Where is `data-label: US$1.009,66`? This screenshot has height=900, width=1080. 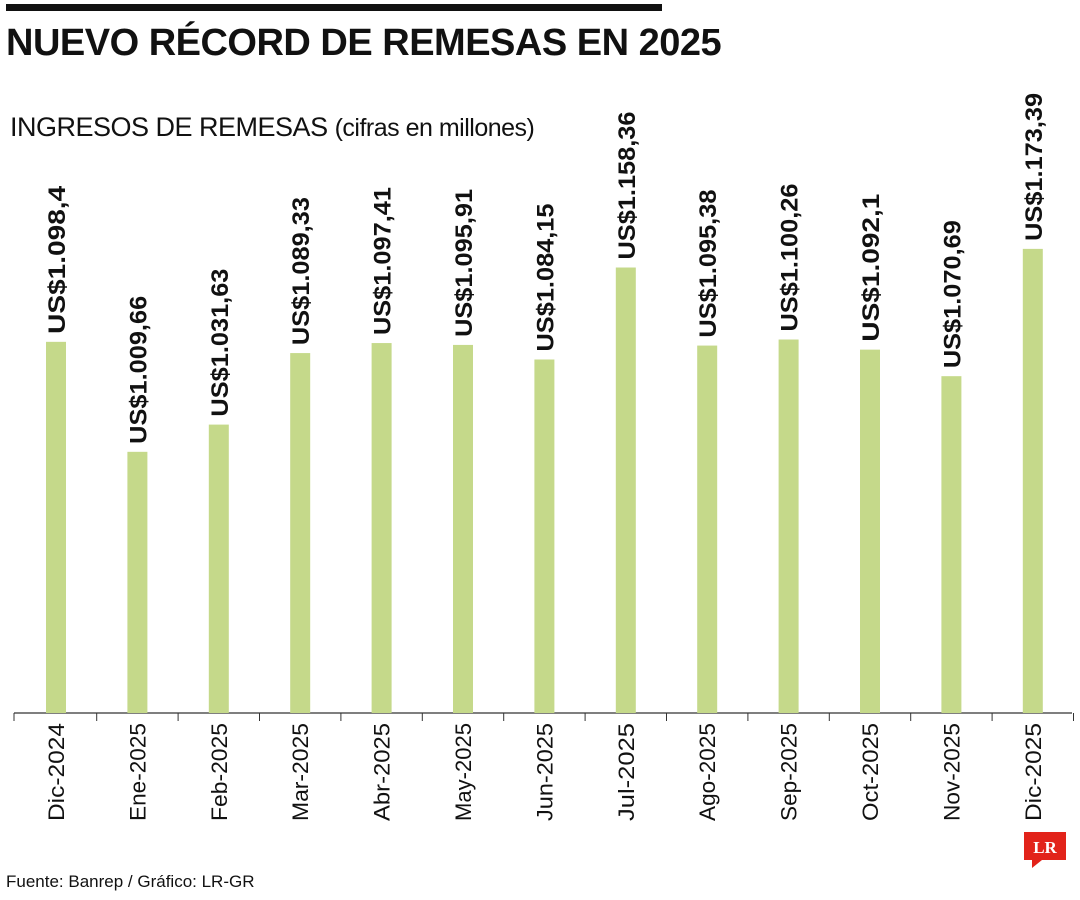 data-label: US$1.009,66 is located at coordinates (138, 370).